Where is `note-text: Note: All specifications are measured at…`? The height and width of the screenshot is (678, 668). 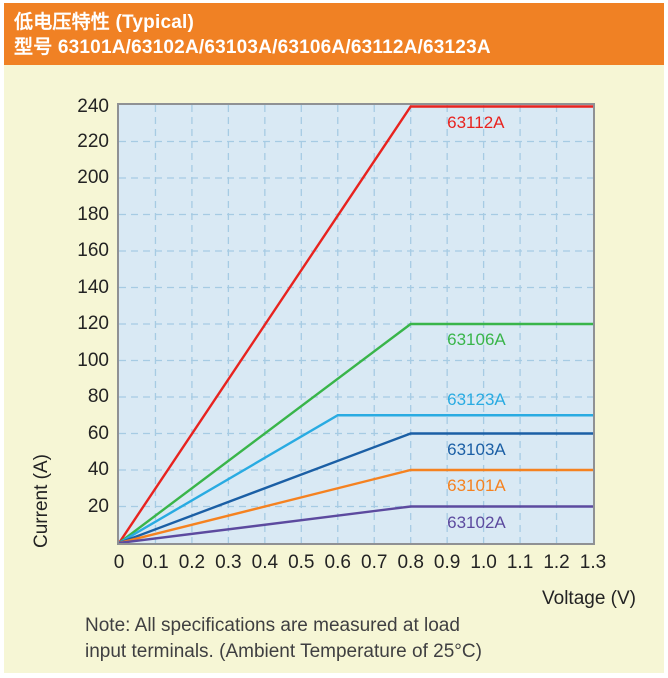 note-text: Note: All specifications are measured at… is located at coordinates (283, 639).